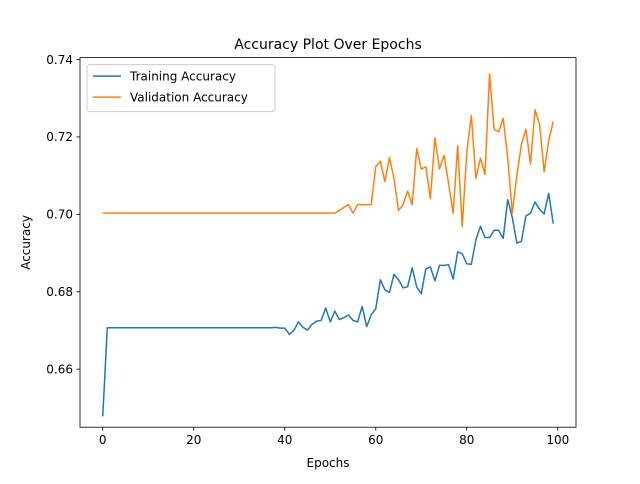  What do you see at coordinates (557, 440) in the screenshot?
I see `x-tick-label: 100` at bounding box center [557, 440].